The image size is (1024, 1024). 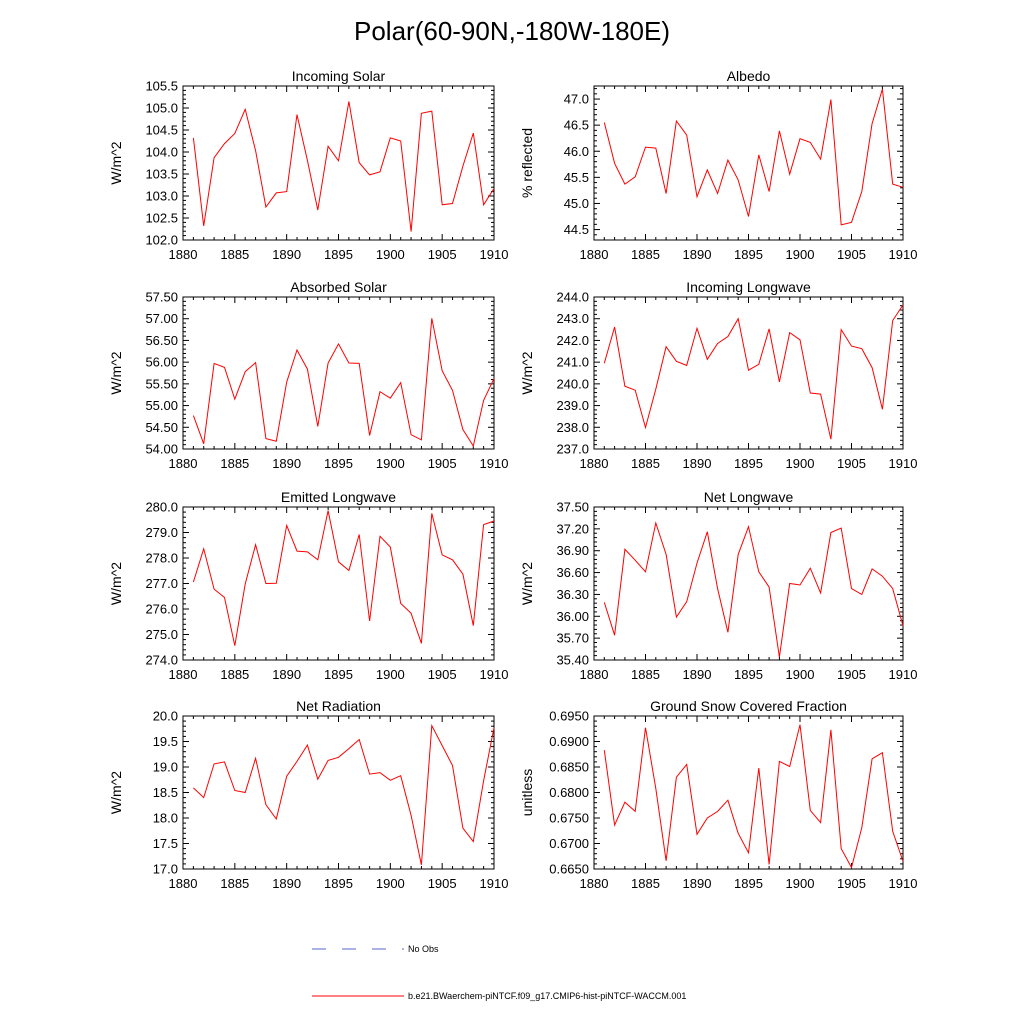 I want to click on y-tick-label: 105.5, so click(x=161, y=86).